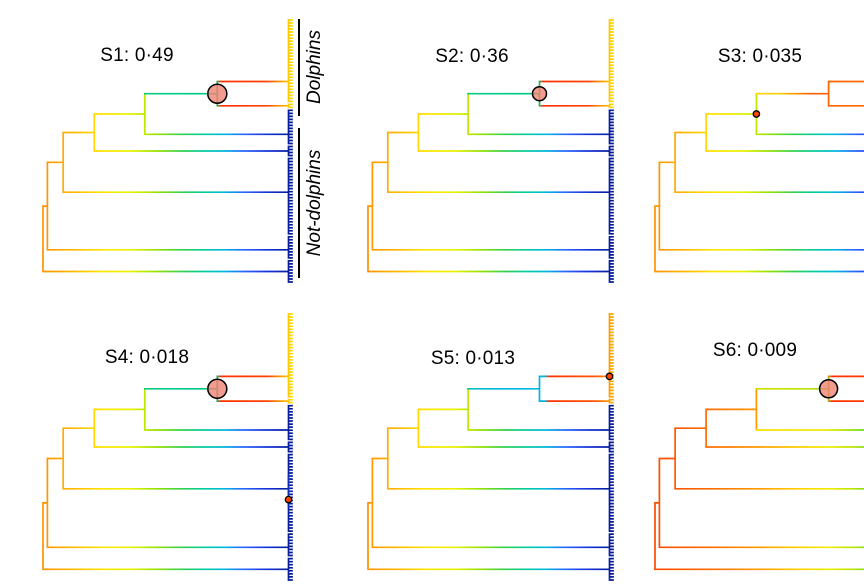  Describe the element at coordinates (809, 430) in the screenshot. I see `tree-branches-cladeB` at that location.